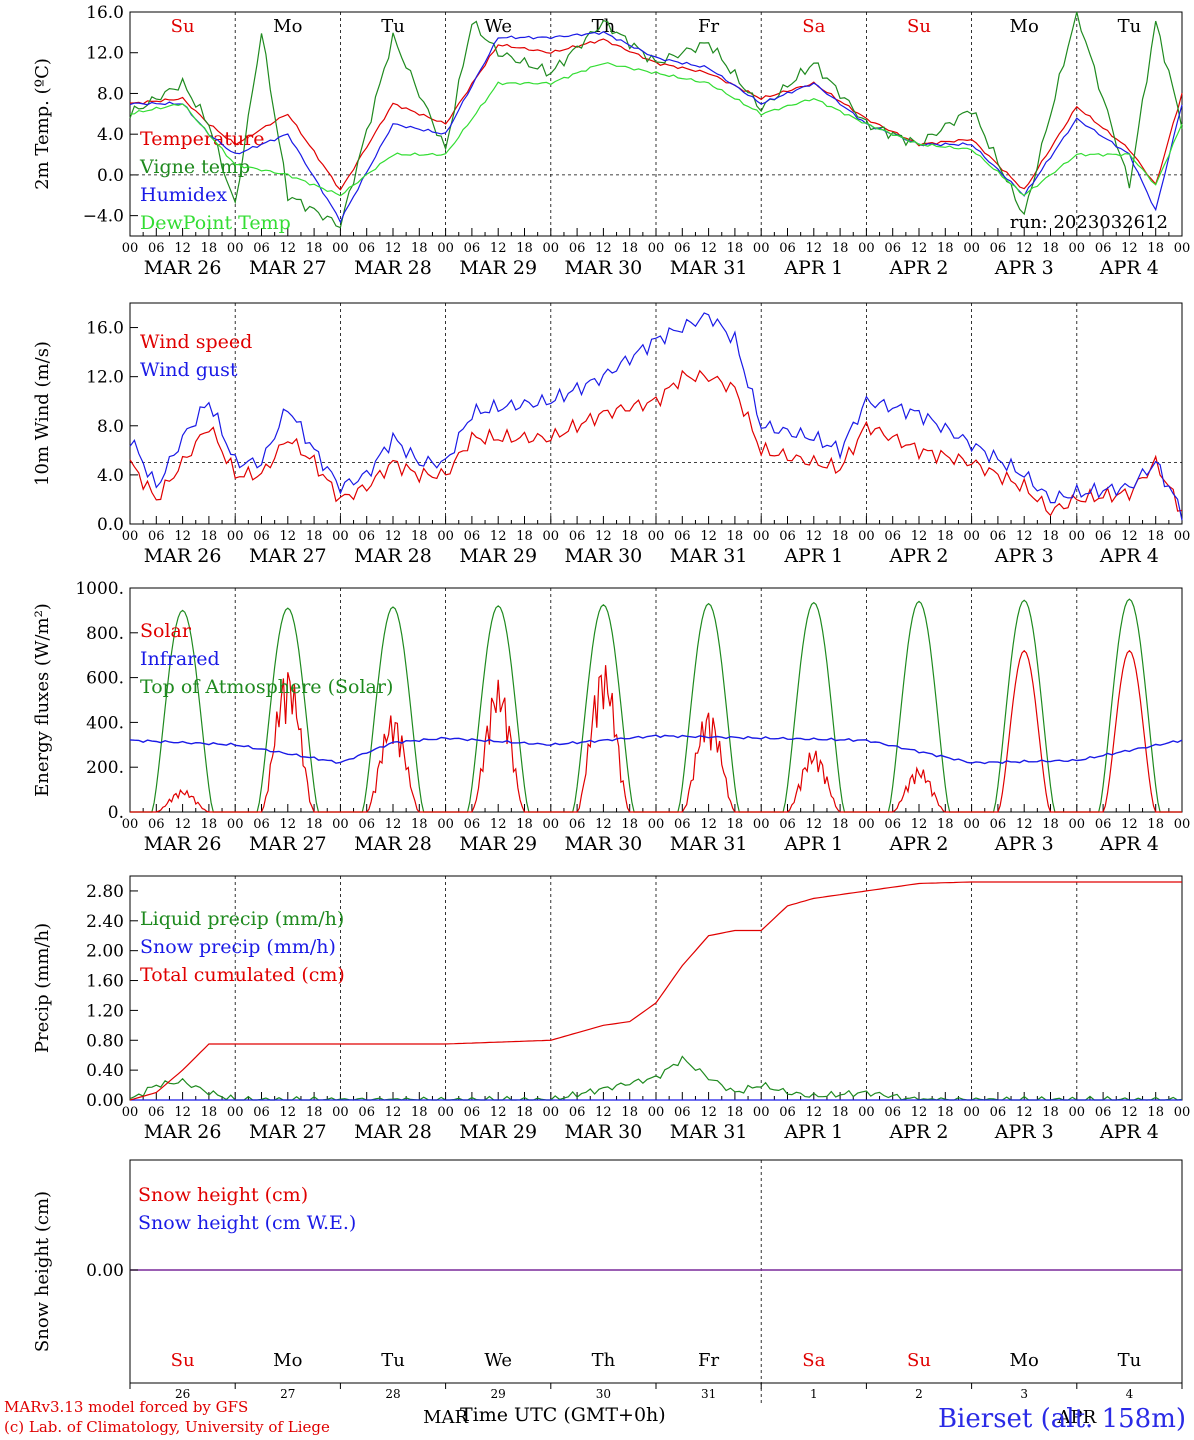  Describe the element at coordinates (604, 1360) in the screenshot. I see `weekday-label: Th` at that location.